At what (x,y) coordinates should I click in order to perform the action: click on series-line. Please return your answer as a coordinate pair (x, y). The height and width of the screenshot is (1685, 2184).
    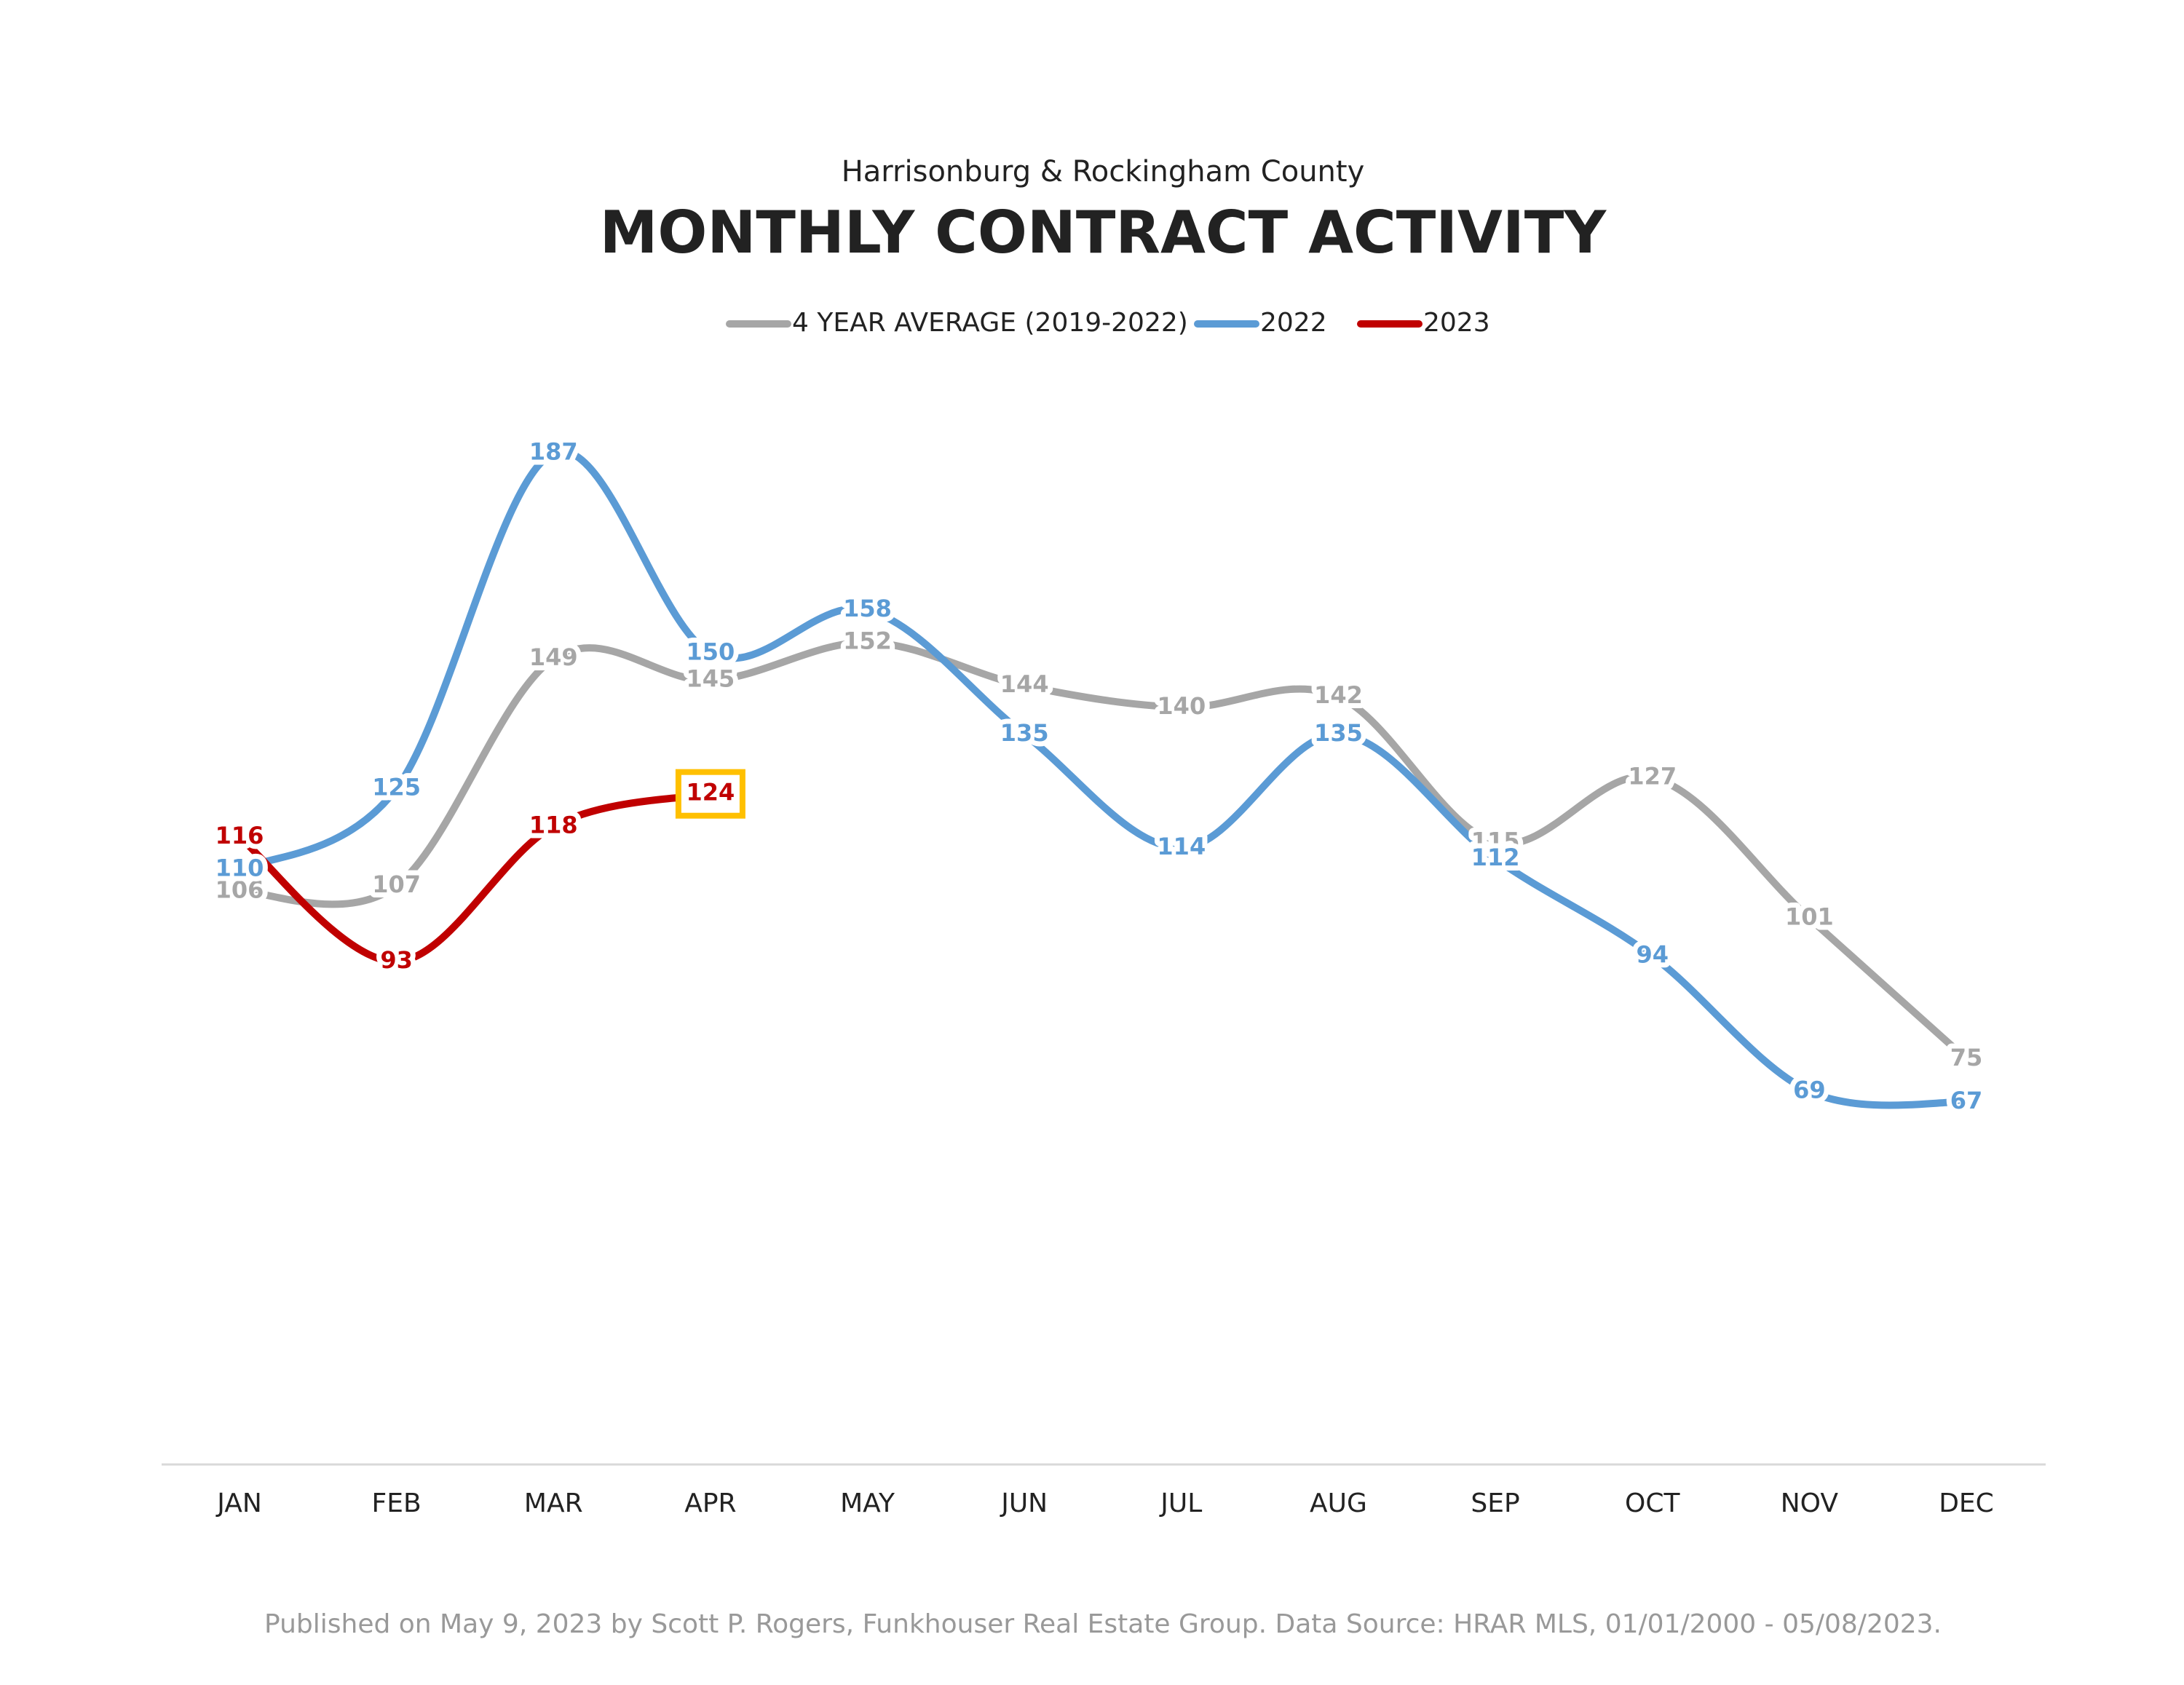
    Looking at the image, I should click on (475, 878).